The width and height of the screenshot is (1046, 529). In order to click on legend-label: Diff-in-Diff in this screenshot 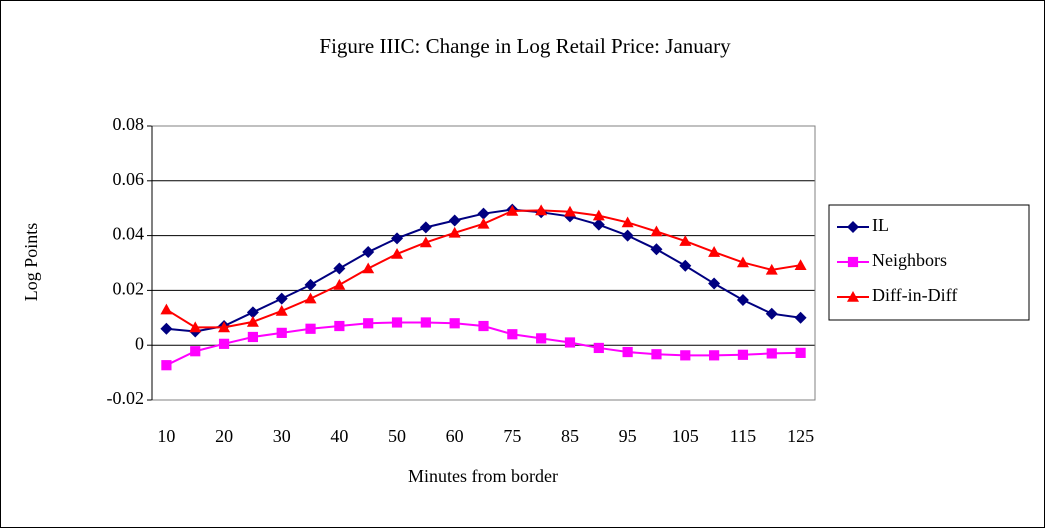, I will do `click(914, 295)`.